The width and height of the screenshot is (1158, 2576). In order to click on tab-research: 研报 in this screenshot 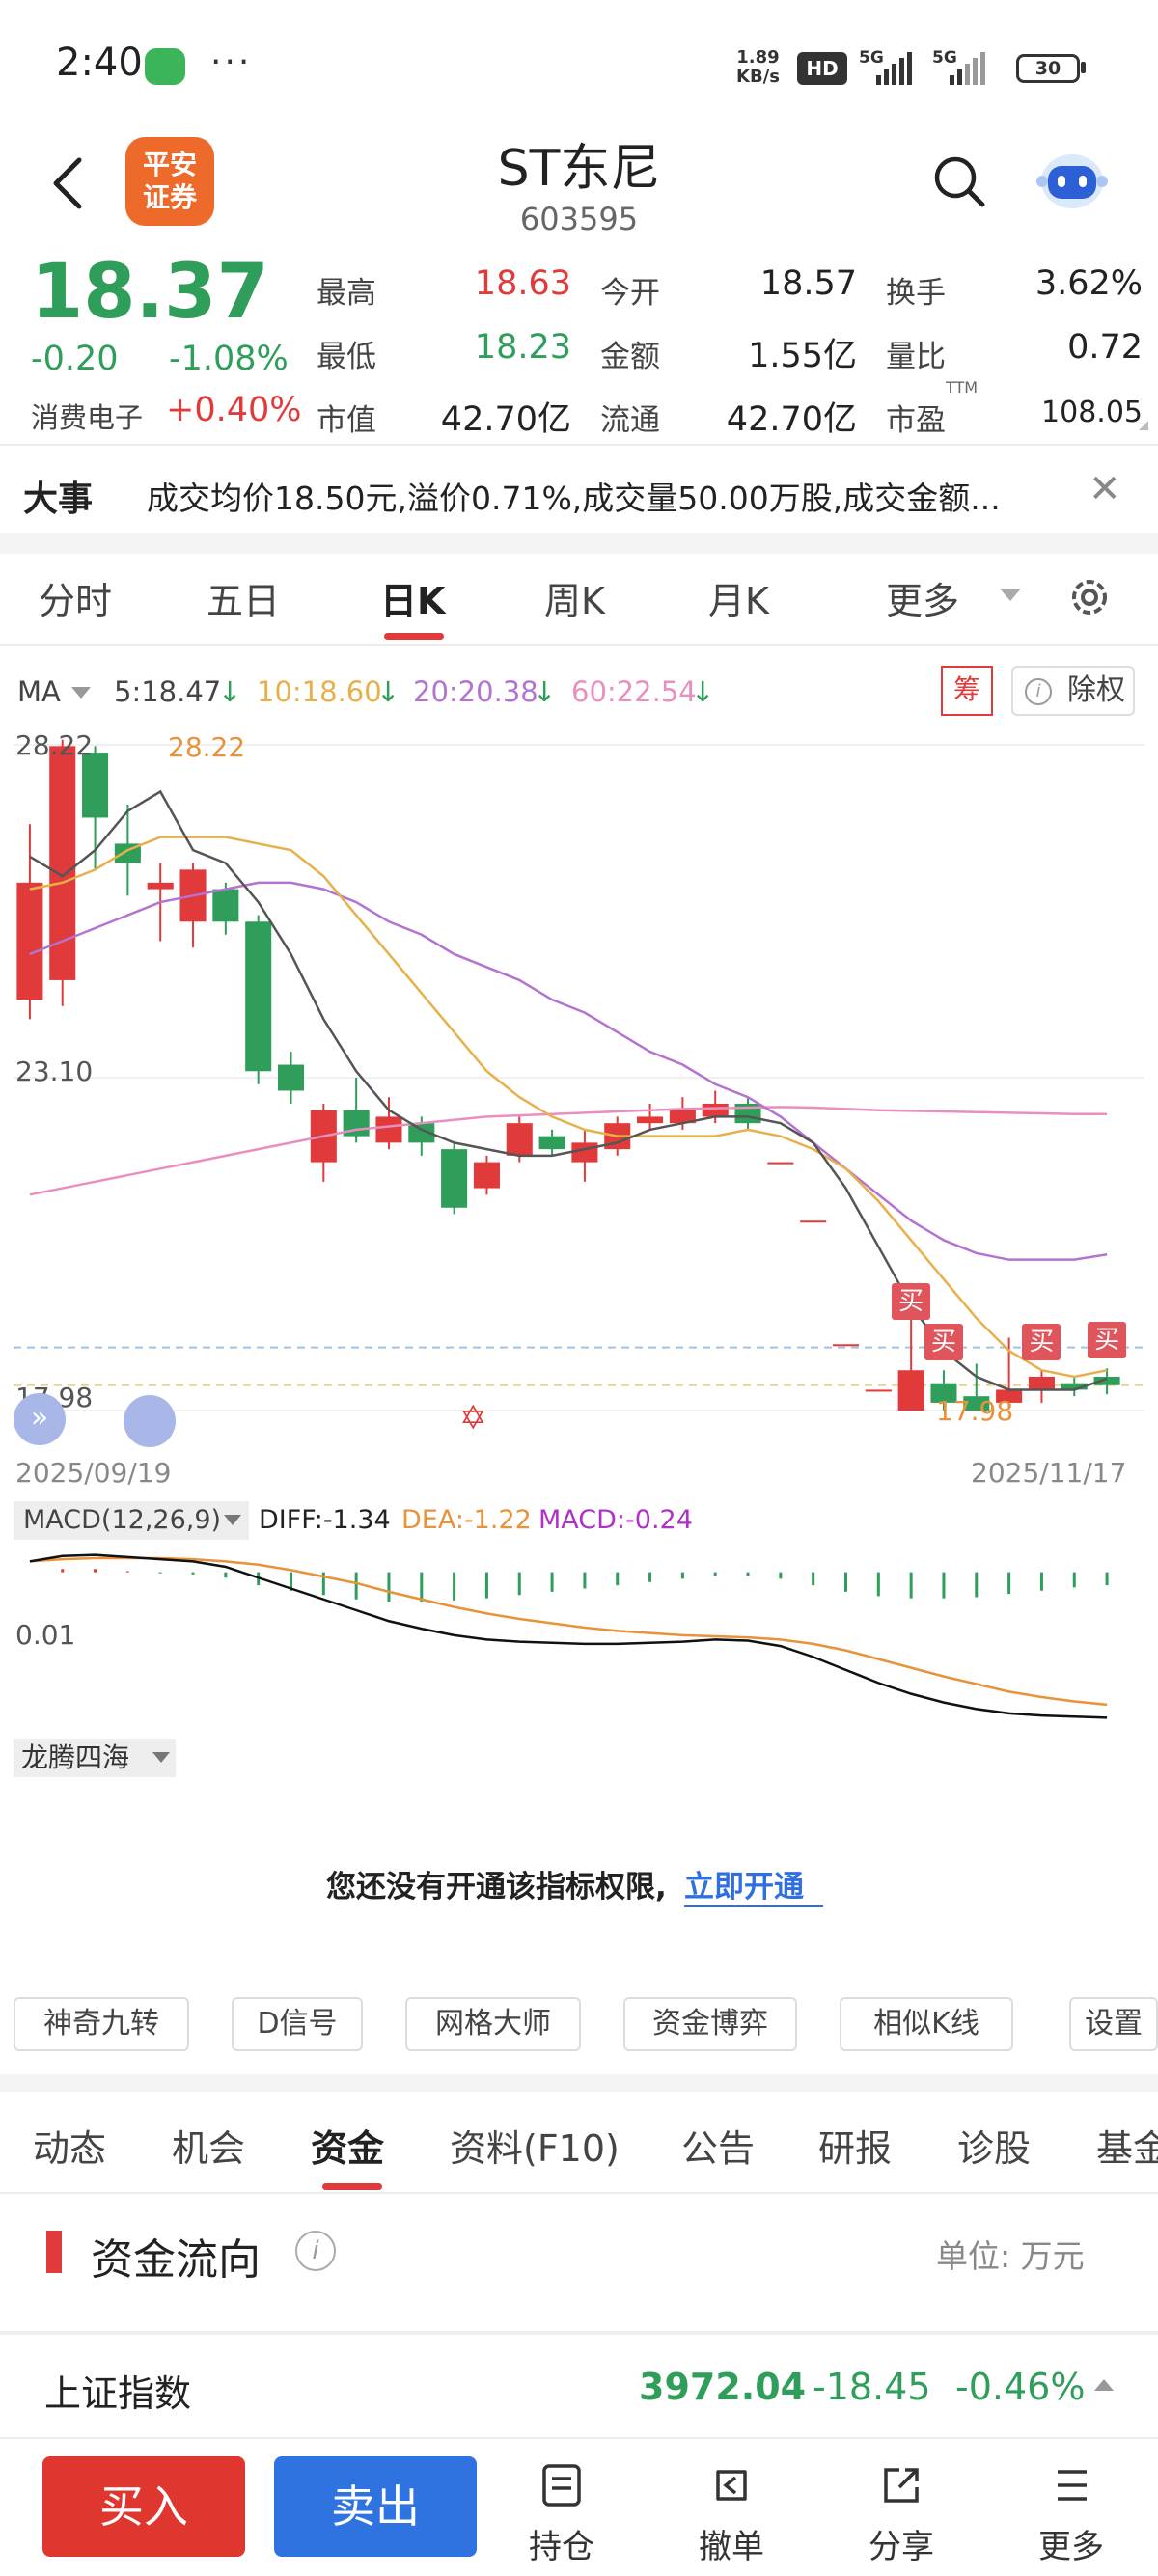, I will do `click(855, 2149)`.